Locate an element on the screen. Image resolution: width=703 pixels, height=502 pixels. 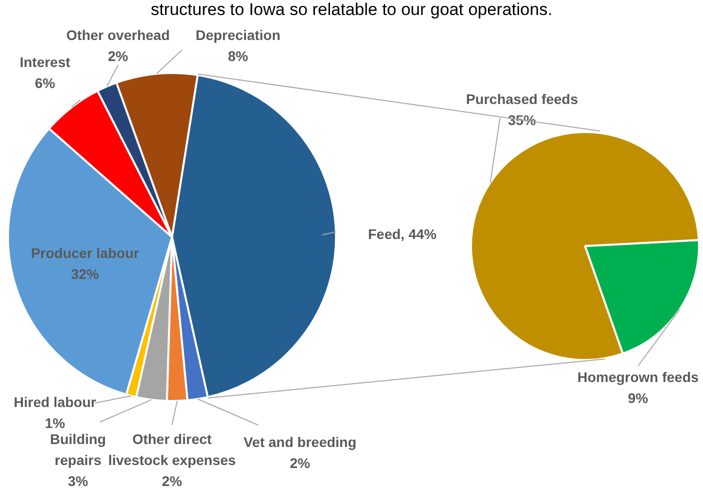
data-label: 9% is located at coordinates (638, 398).